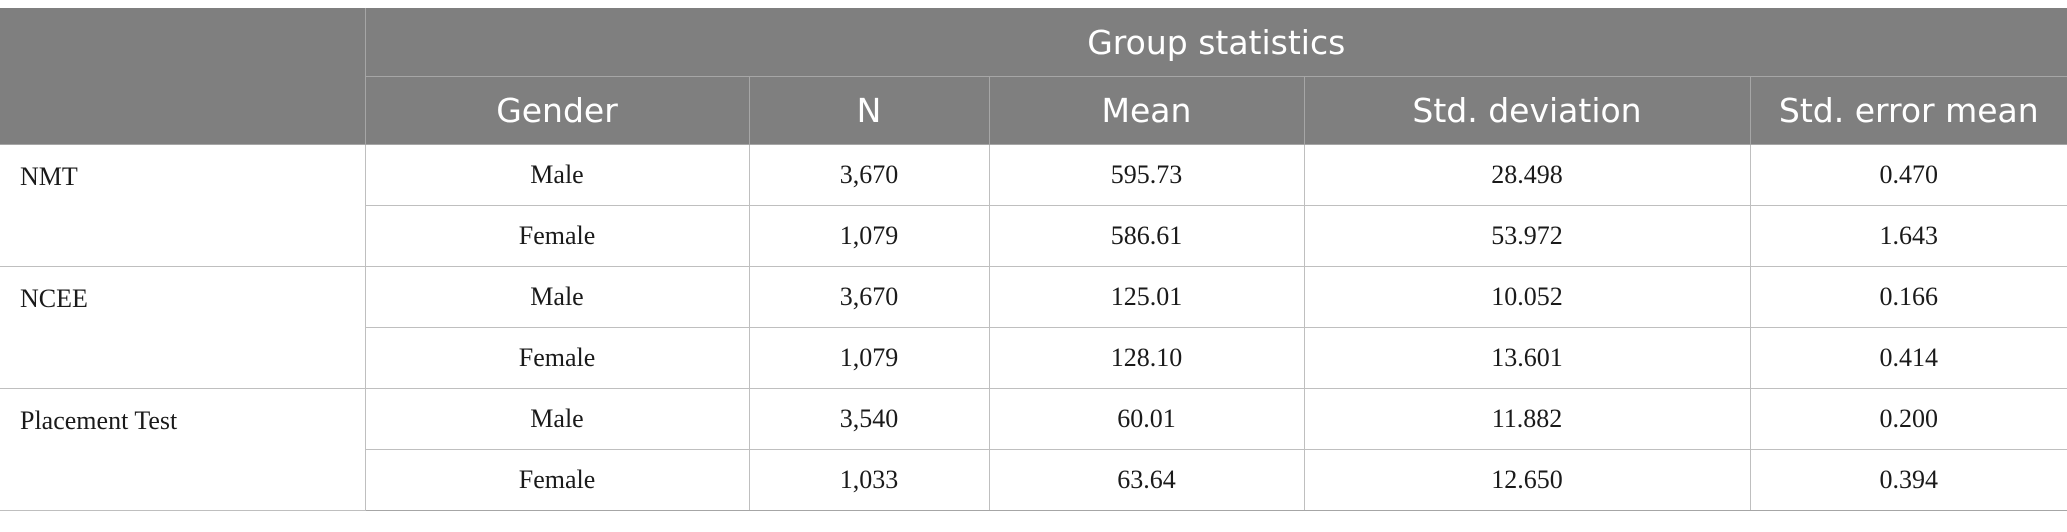 The image size is (2067, 532). I want to click on std-error-mean-cell: 0.414, so click(1908, 358).